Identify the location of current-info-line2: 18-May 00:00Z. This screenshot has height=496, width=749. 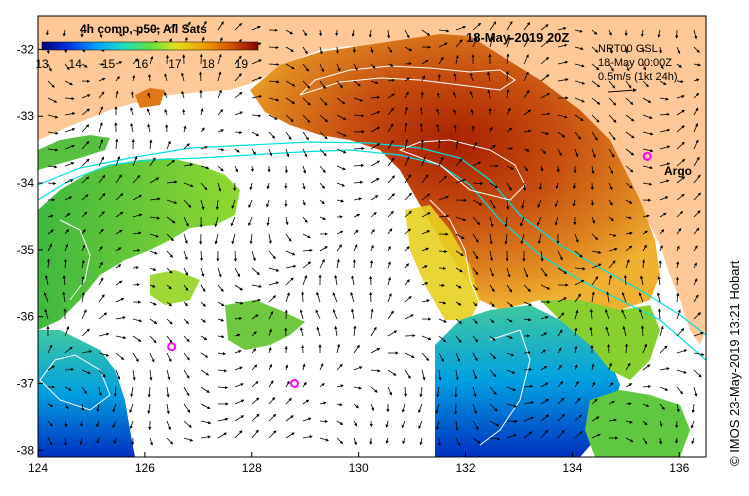
(635, 63).